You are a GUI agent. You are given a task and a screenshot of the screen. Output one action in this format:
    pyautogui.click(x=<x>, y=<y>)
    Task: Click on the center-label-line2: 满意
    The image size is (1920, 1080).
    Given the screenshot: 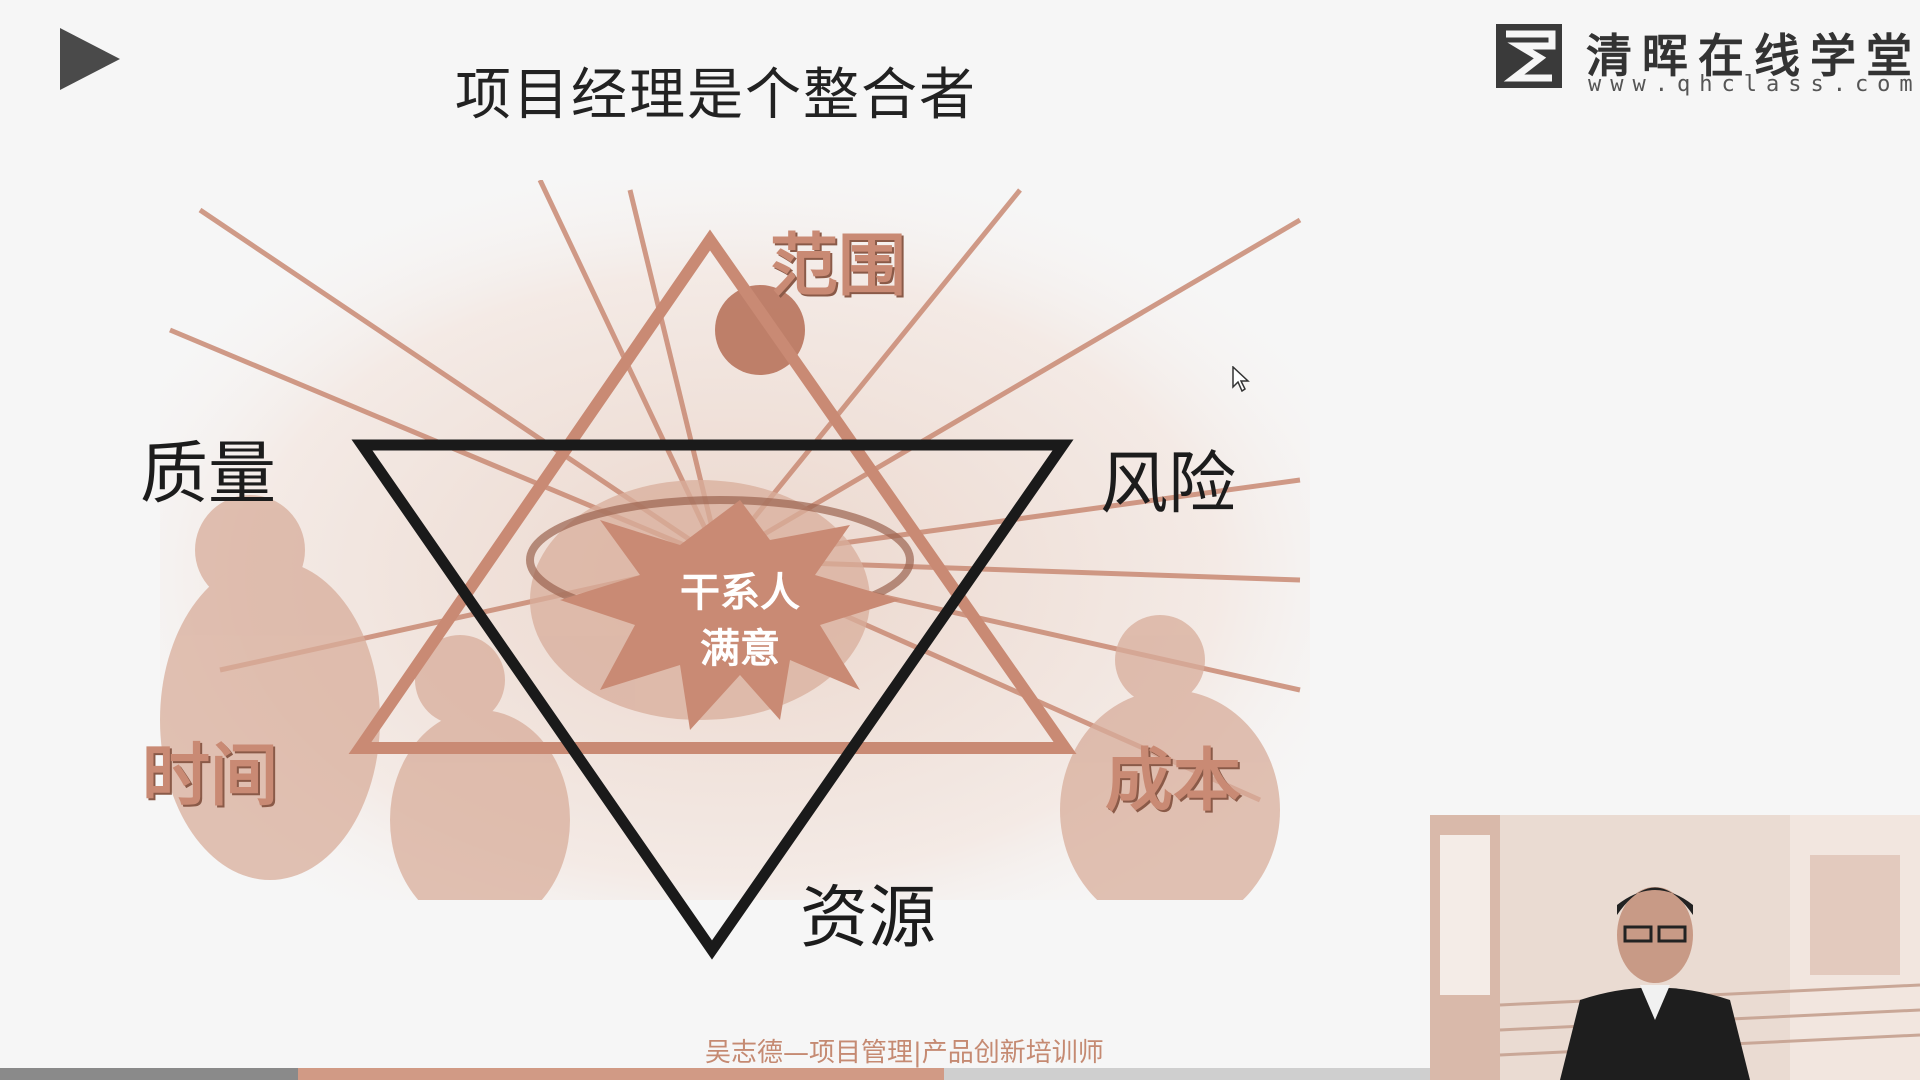 What is the action you would take?
    pyautogui.click(x=740, y=649)
    